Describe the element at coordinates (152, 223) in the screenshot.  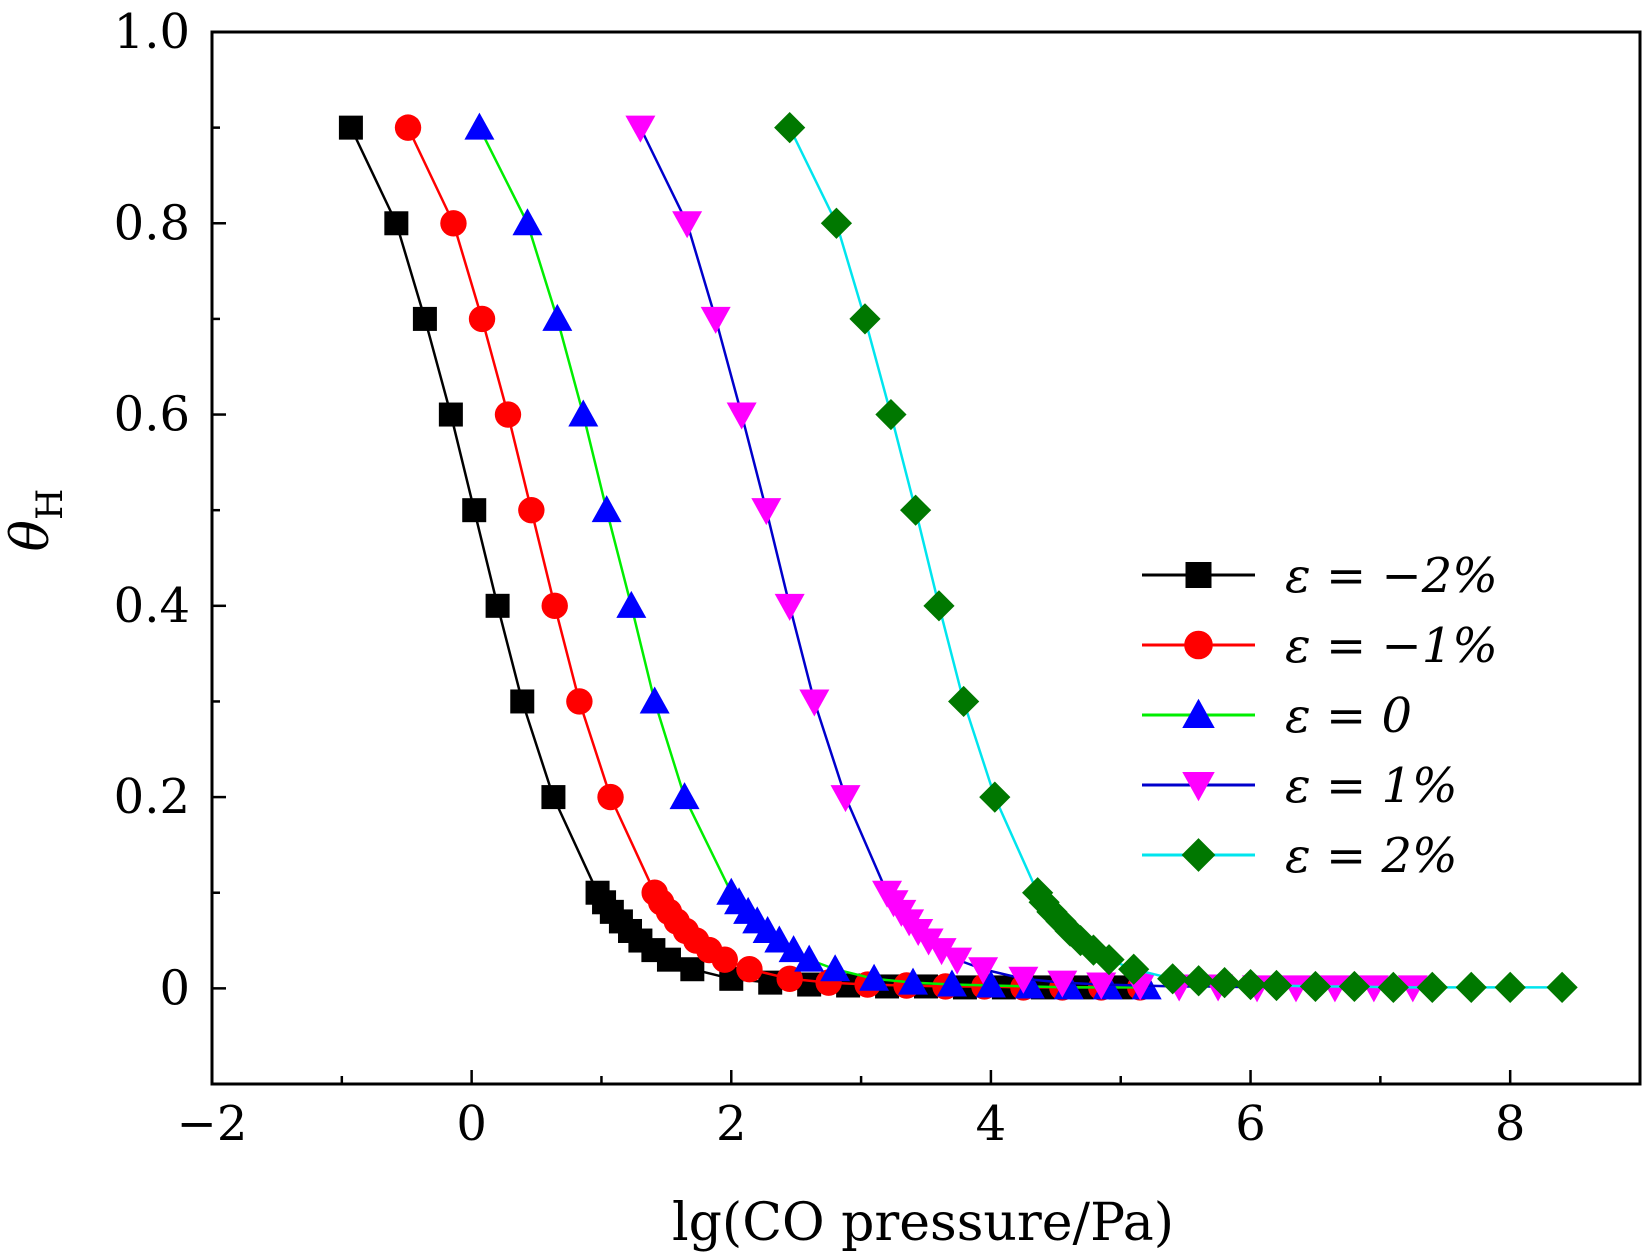
I see `y-tick-label: 0.8` at that location.